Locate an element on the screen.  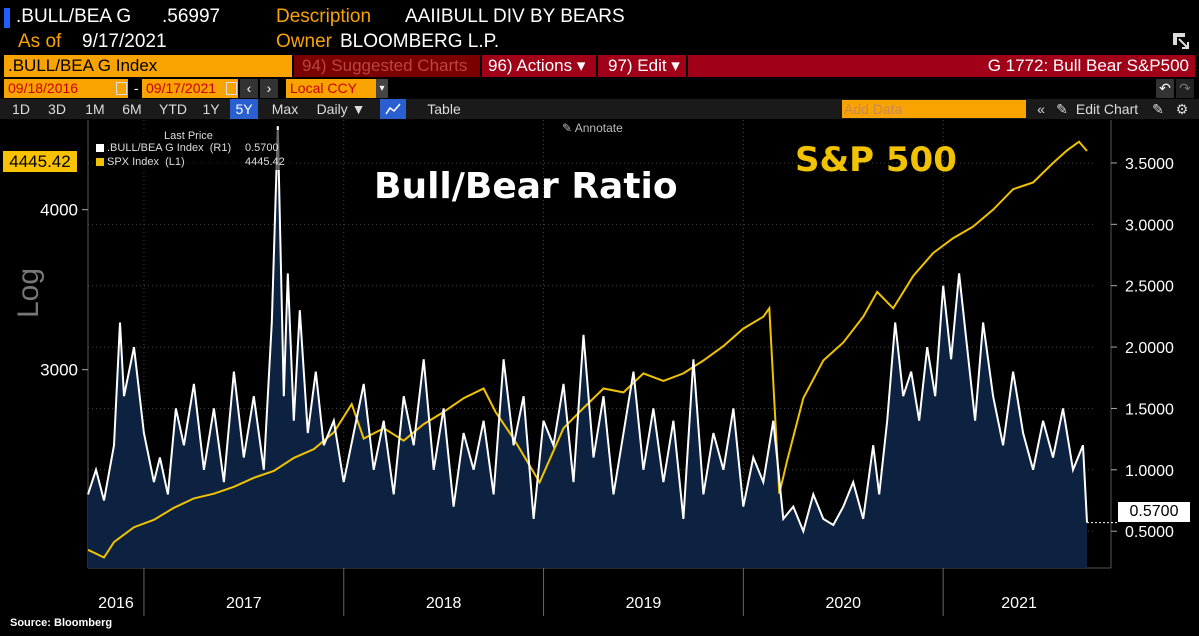
chart-title: G 1772: Bull Bear S&P500 is located at coordinates (1088, 65).